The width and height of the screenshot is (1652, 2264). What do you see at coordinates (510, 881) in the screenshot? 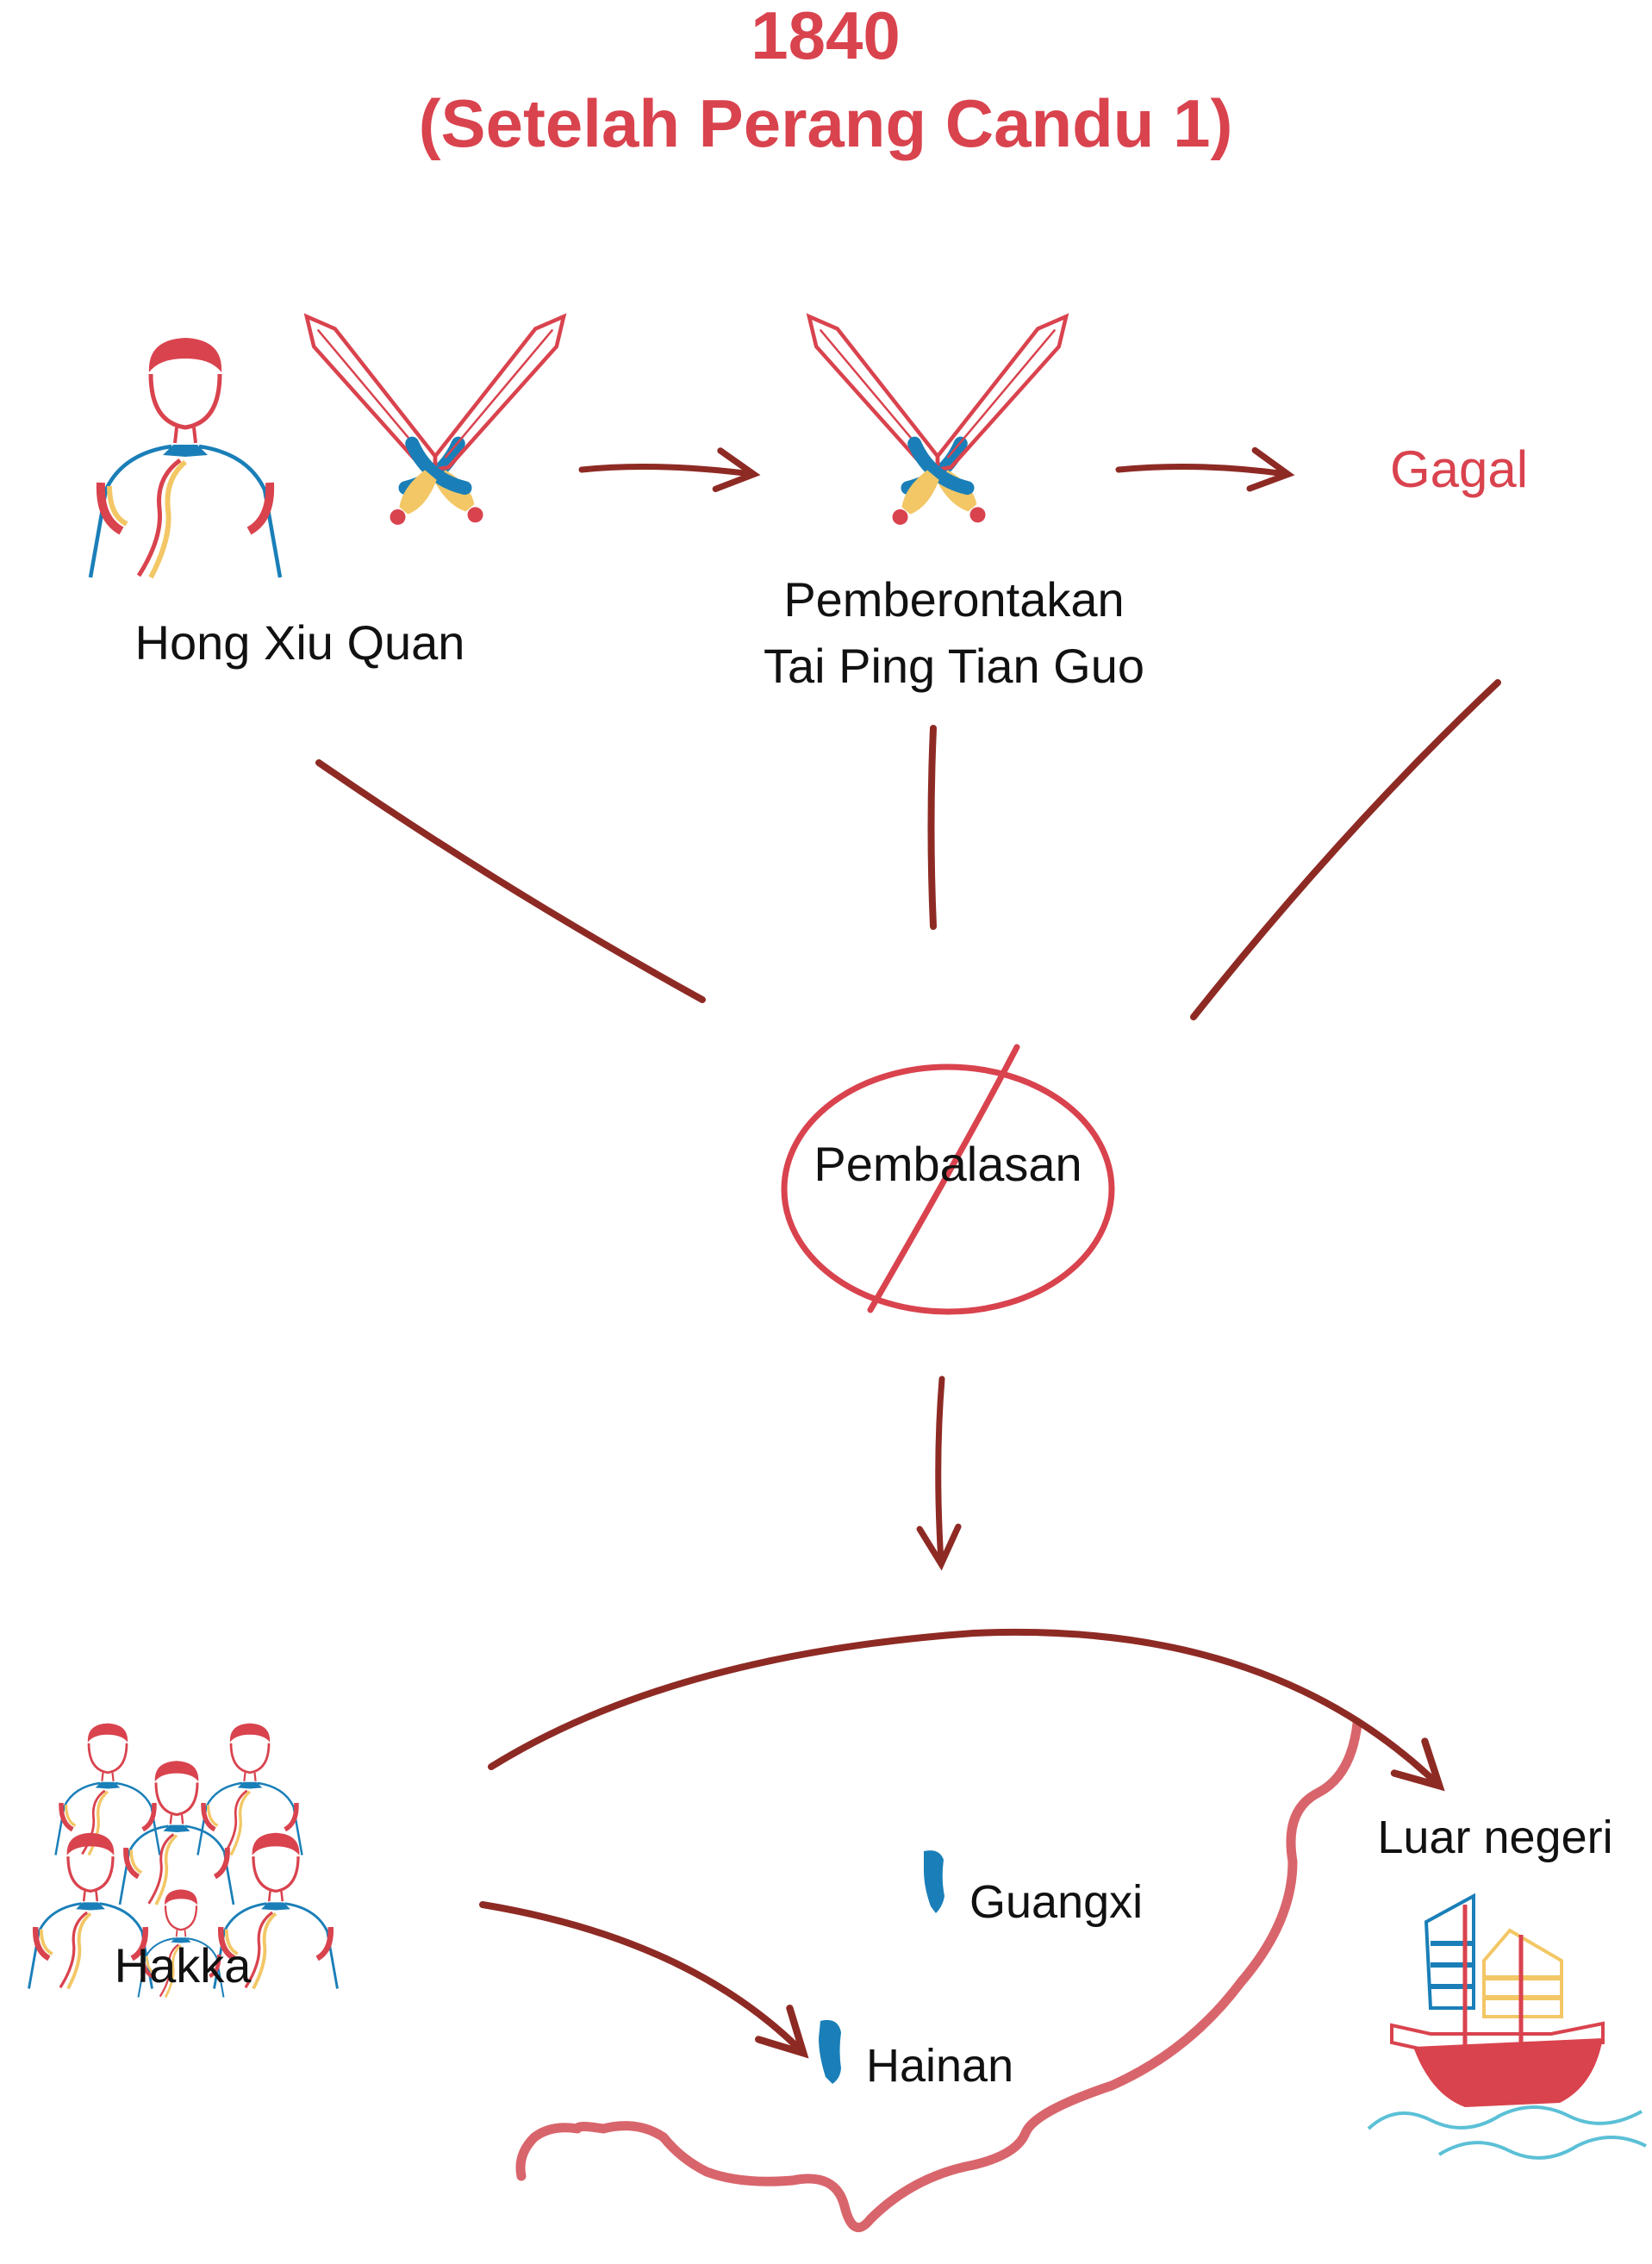
I see `line-leader-to-retaliation` at bounding box center [510, 881].